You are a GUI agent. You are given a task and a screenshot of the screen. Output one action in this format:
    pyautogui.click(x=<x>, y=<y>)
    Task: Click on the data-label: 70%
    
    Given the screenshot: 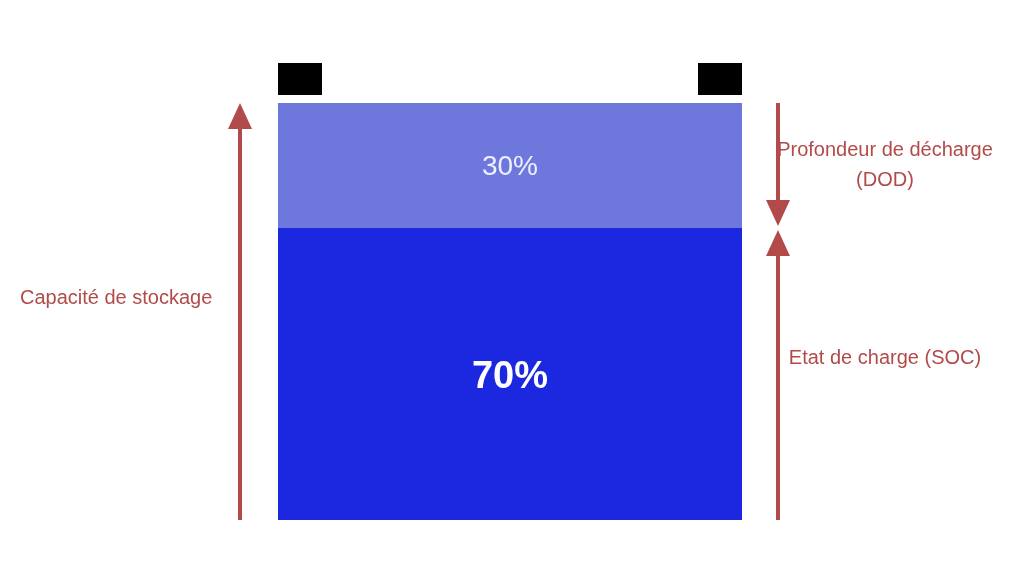 What is the action you would take?
    pyautogui.click(x=510, y=374)
    